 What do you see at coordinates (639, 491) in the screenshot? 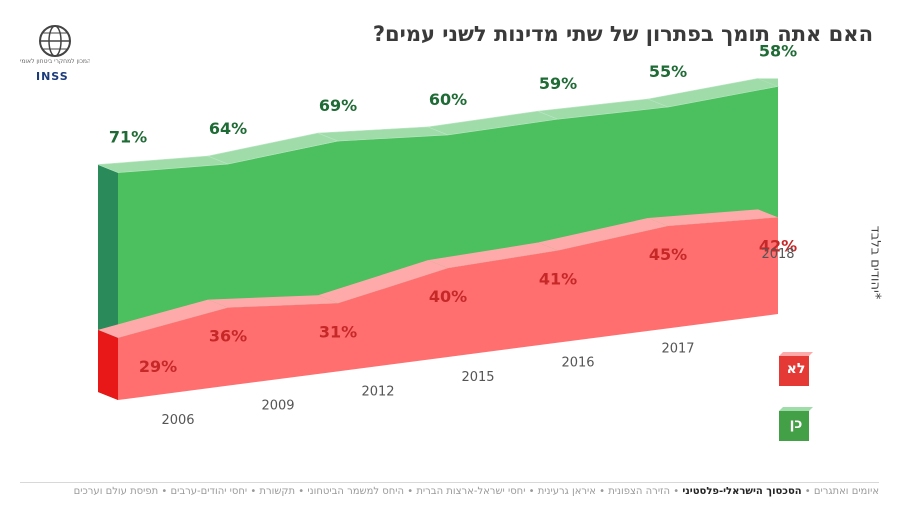
I see `footer-nav-item: הזירה הצפונית` at bounding box center [639, 491].